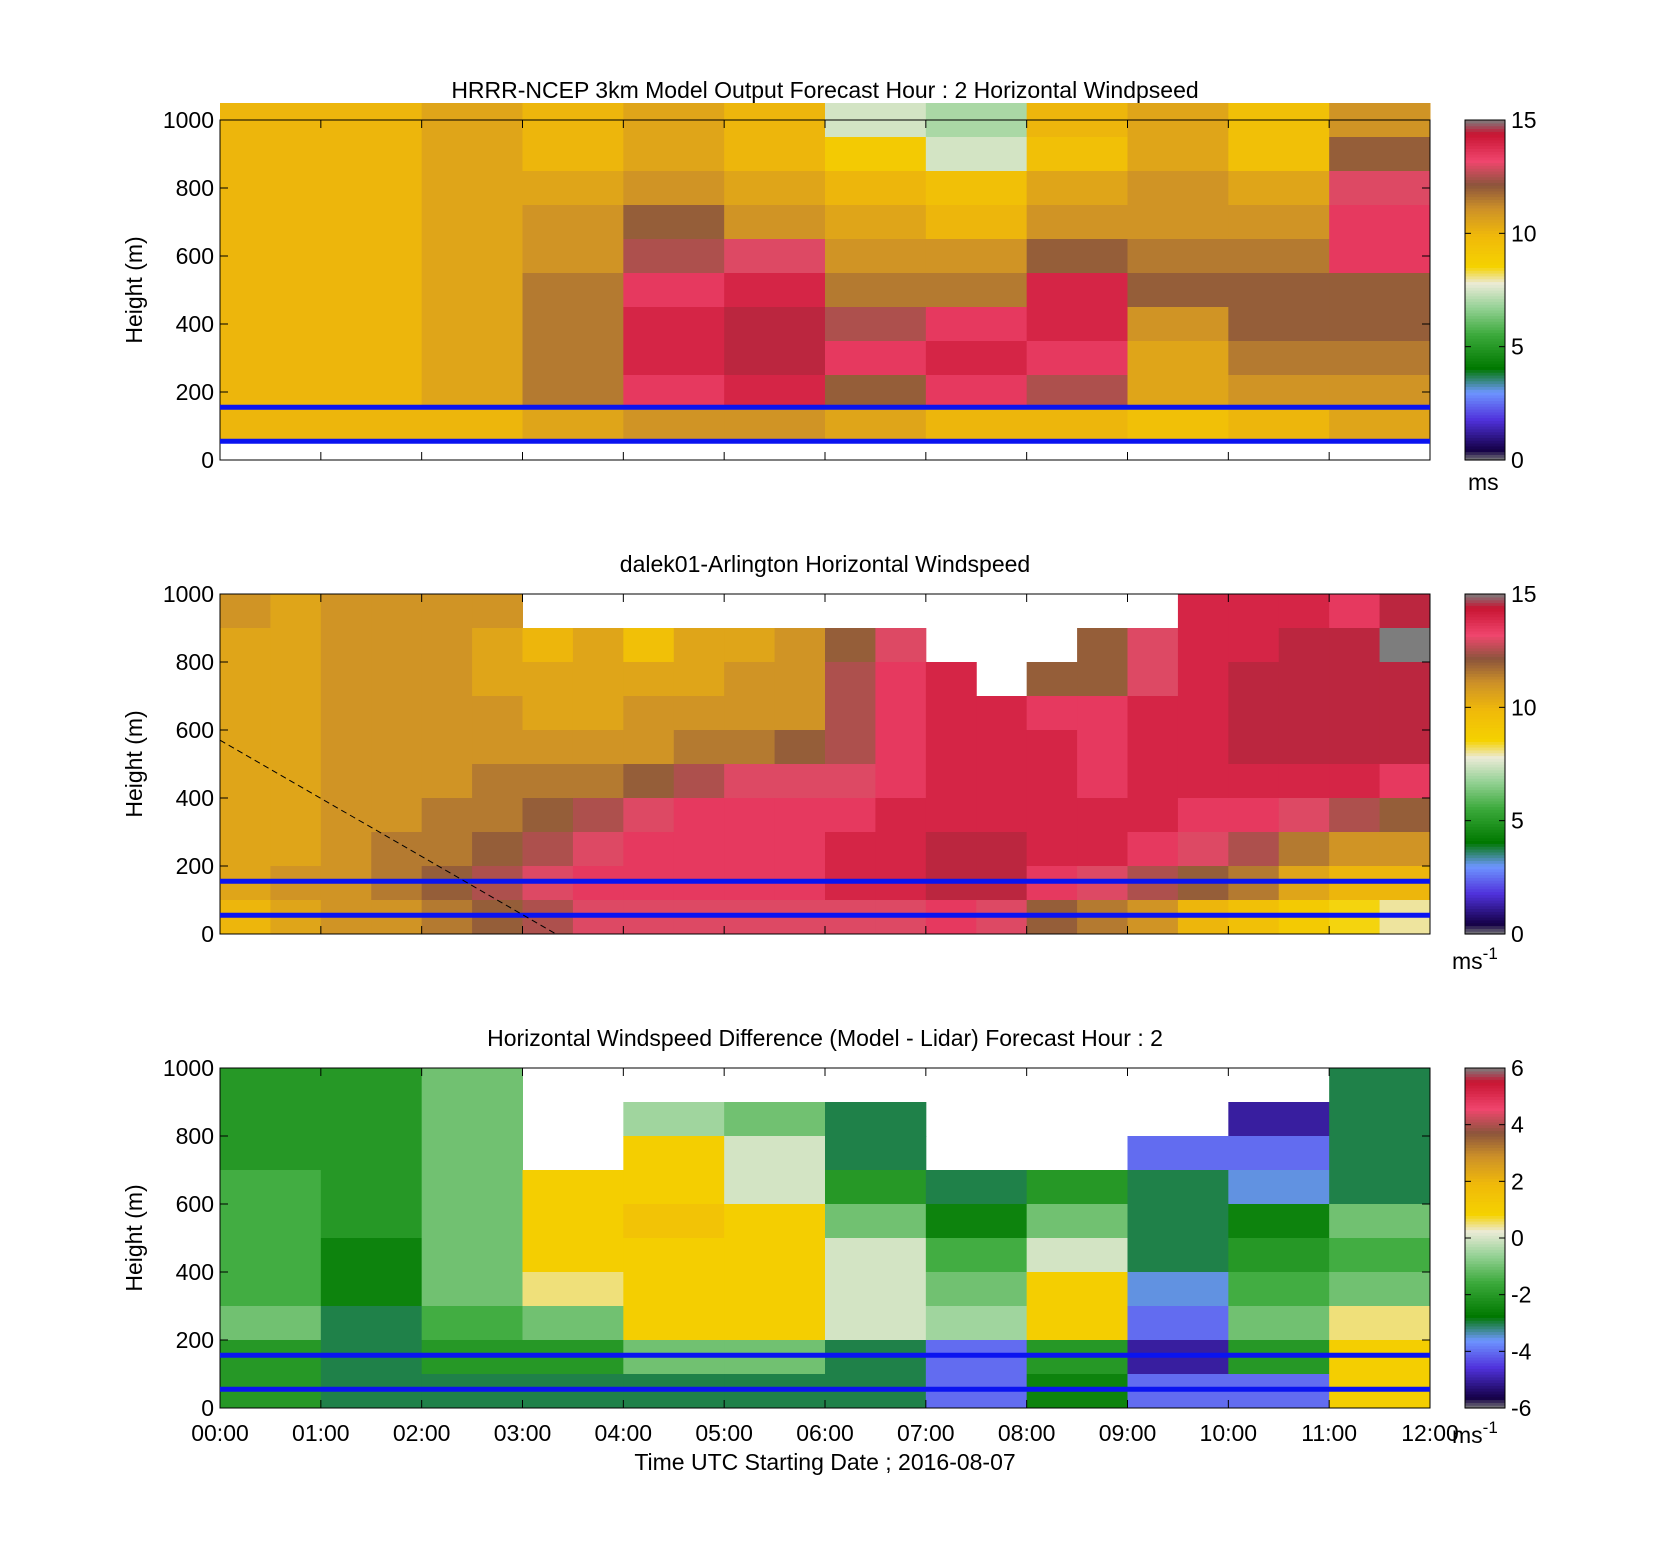 This screenshot has width=1680, height=1561. What do you see at coordinates (188, 594) in the screenshot?
I see `y-tick-label: 1000` at bounding box center [188, 594].